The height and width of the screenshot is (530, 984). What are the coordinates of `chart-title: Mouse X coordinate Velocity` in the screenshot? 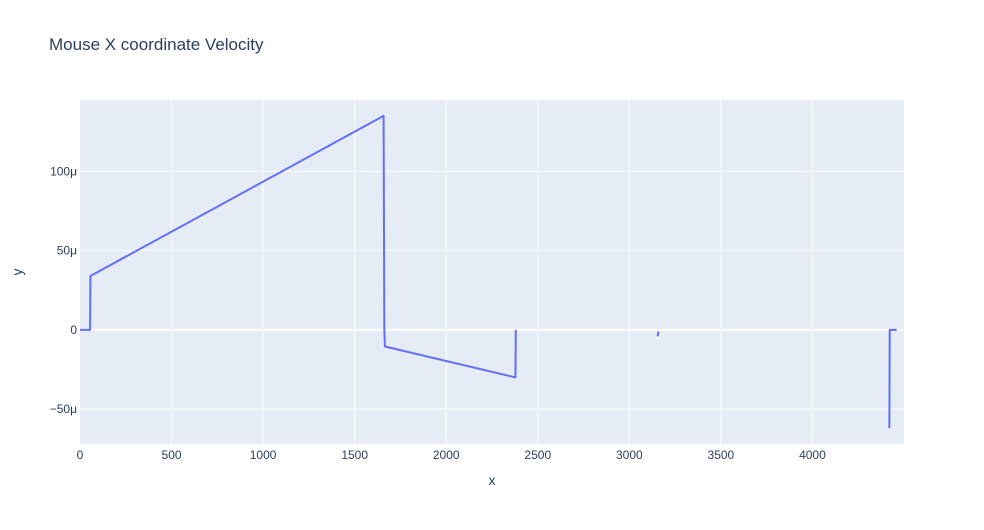 It's located at (156, 44).